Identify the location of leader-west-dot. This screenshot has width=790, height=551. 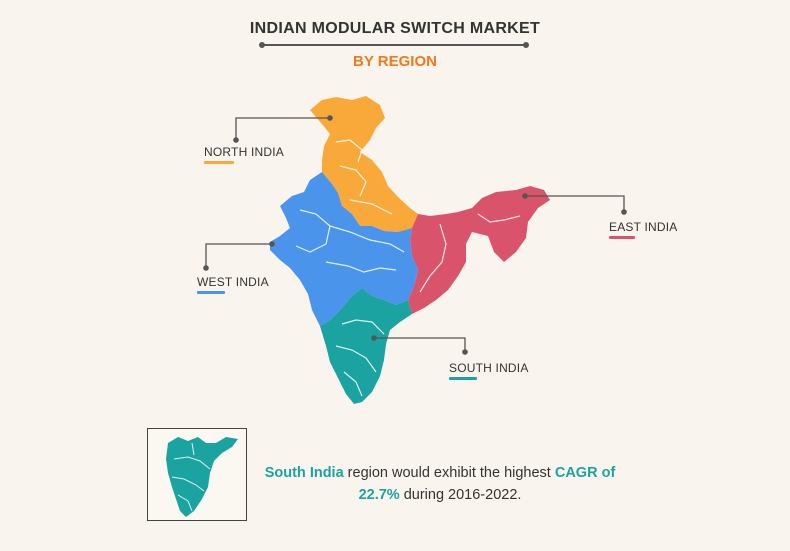
(272, 244).